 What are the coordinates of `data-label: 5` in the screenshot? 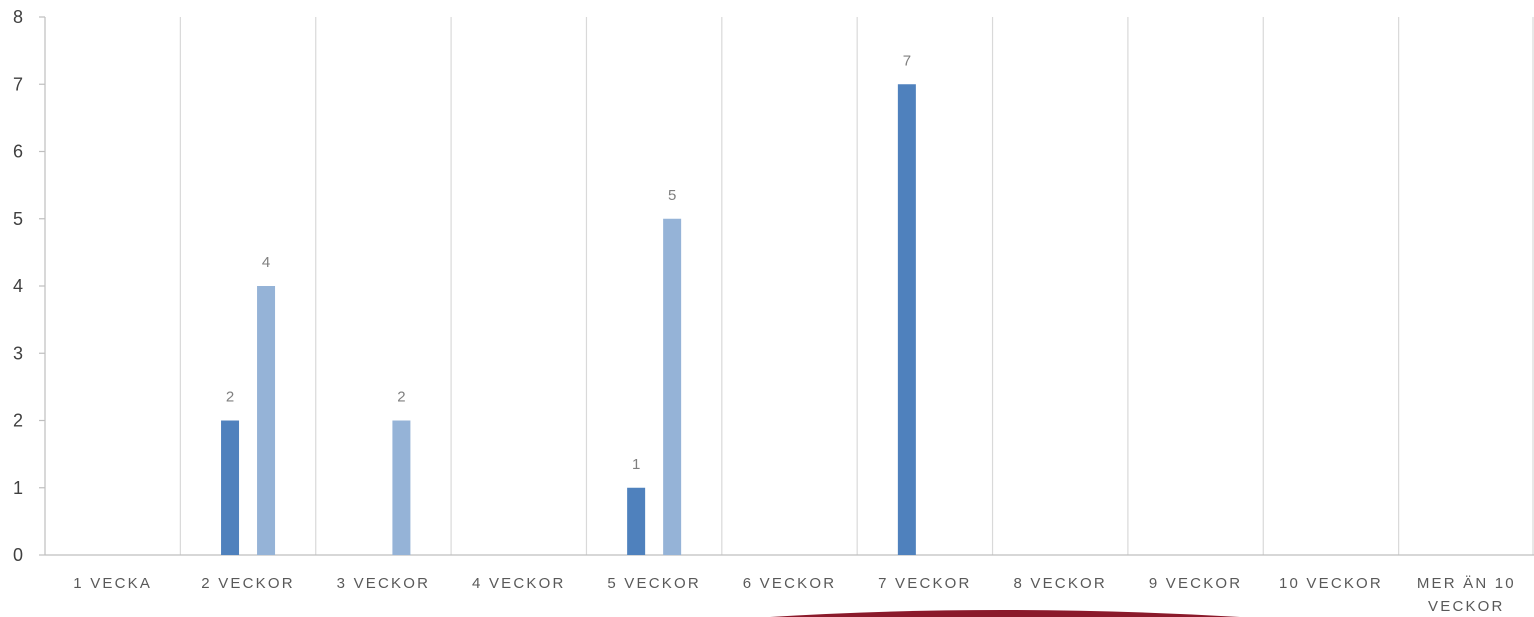 It's located at (672, 195).